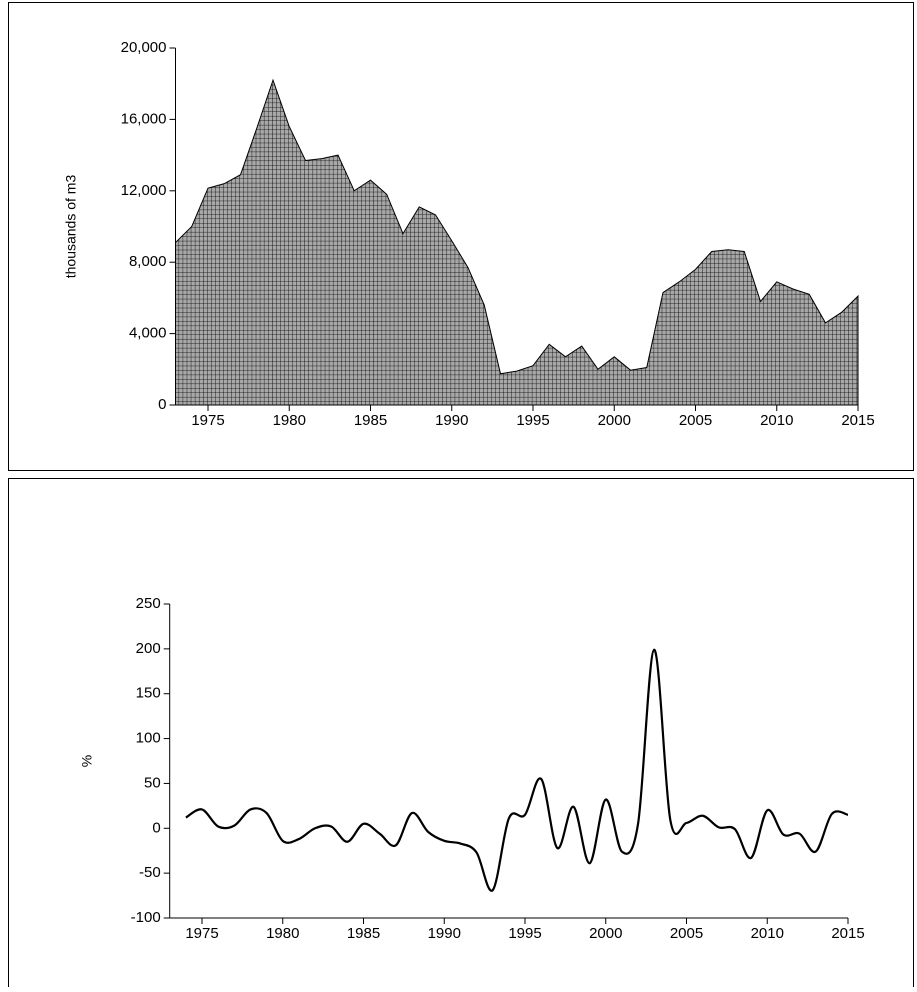 Image resolution: width=917 pixels, height=992 pixels. I want to click on y-tick-label: 50, so click(152, 782).